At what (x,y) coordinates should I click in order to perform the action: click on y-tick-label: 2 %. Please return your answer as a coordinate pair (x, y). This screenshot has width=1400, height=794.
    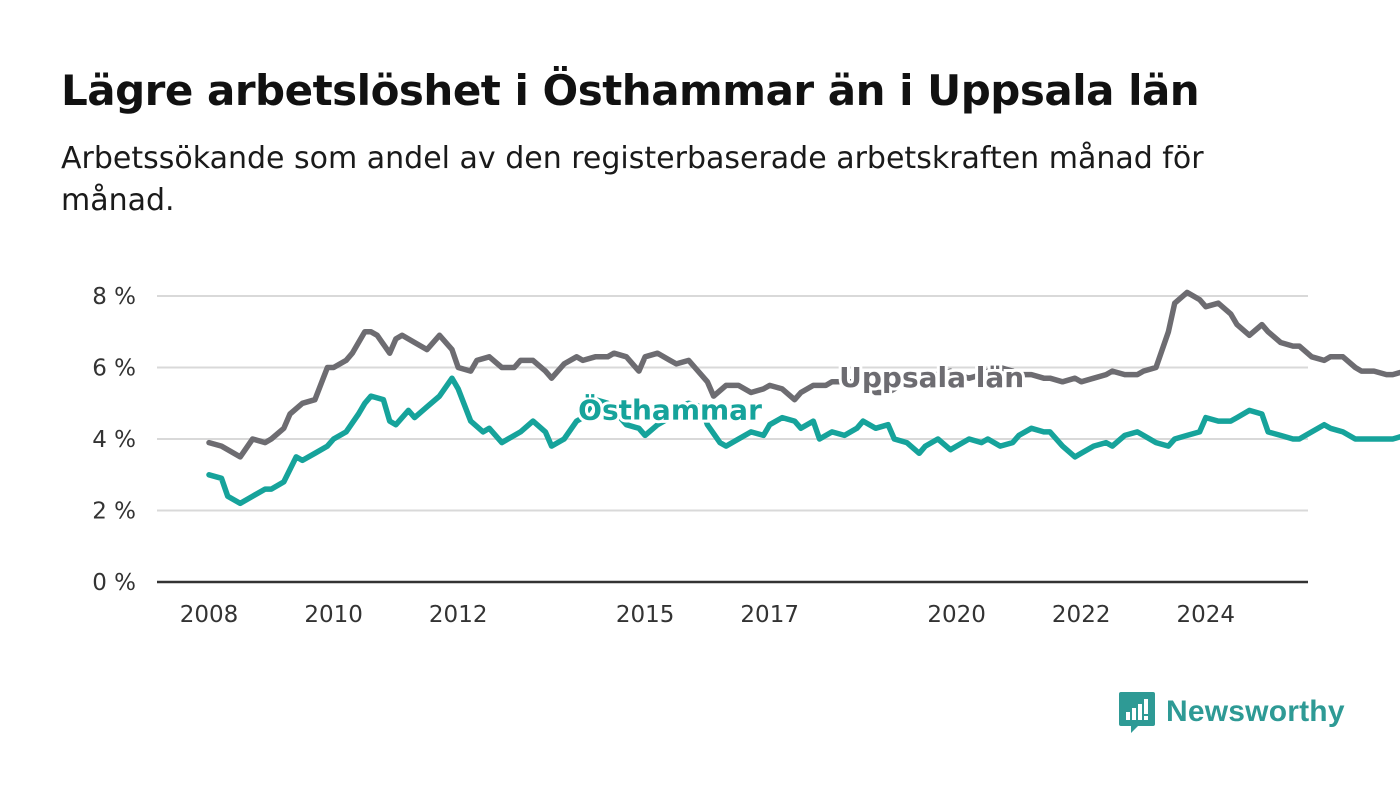
    Looking at the image, I should click on (114, 512).